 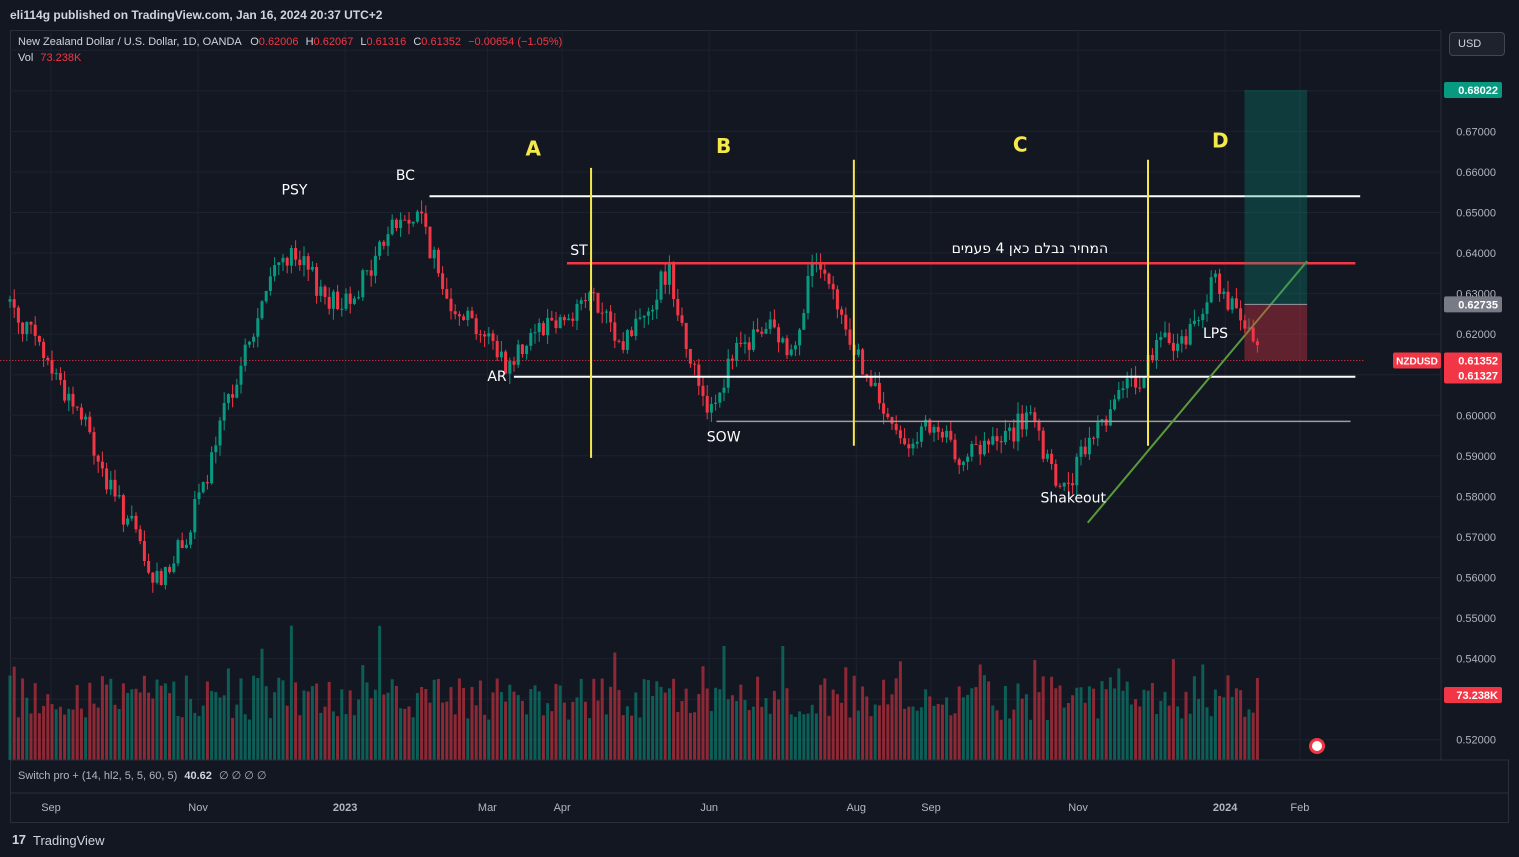 I want to click on price-tick-label: 0.56000, so click(x=1476, y=579).